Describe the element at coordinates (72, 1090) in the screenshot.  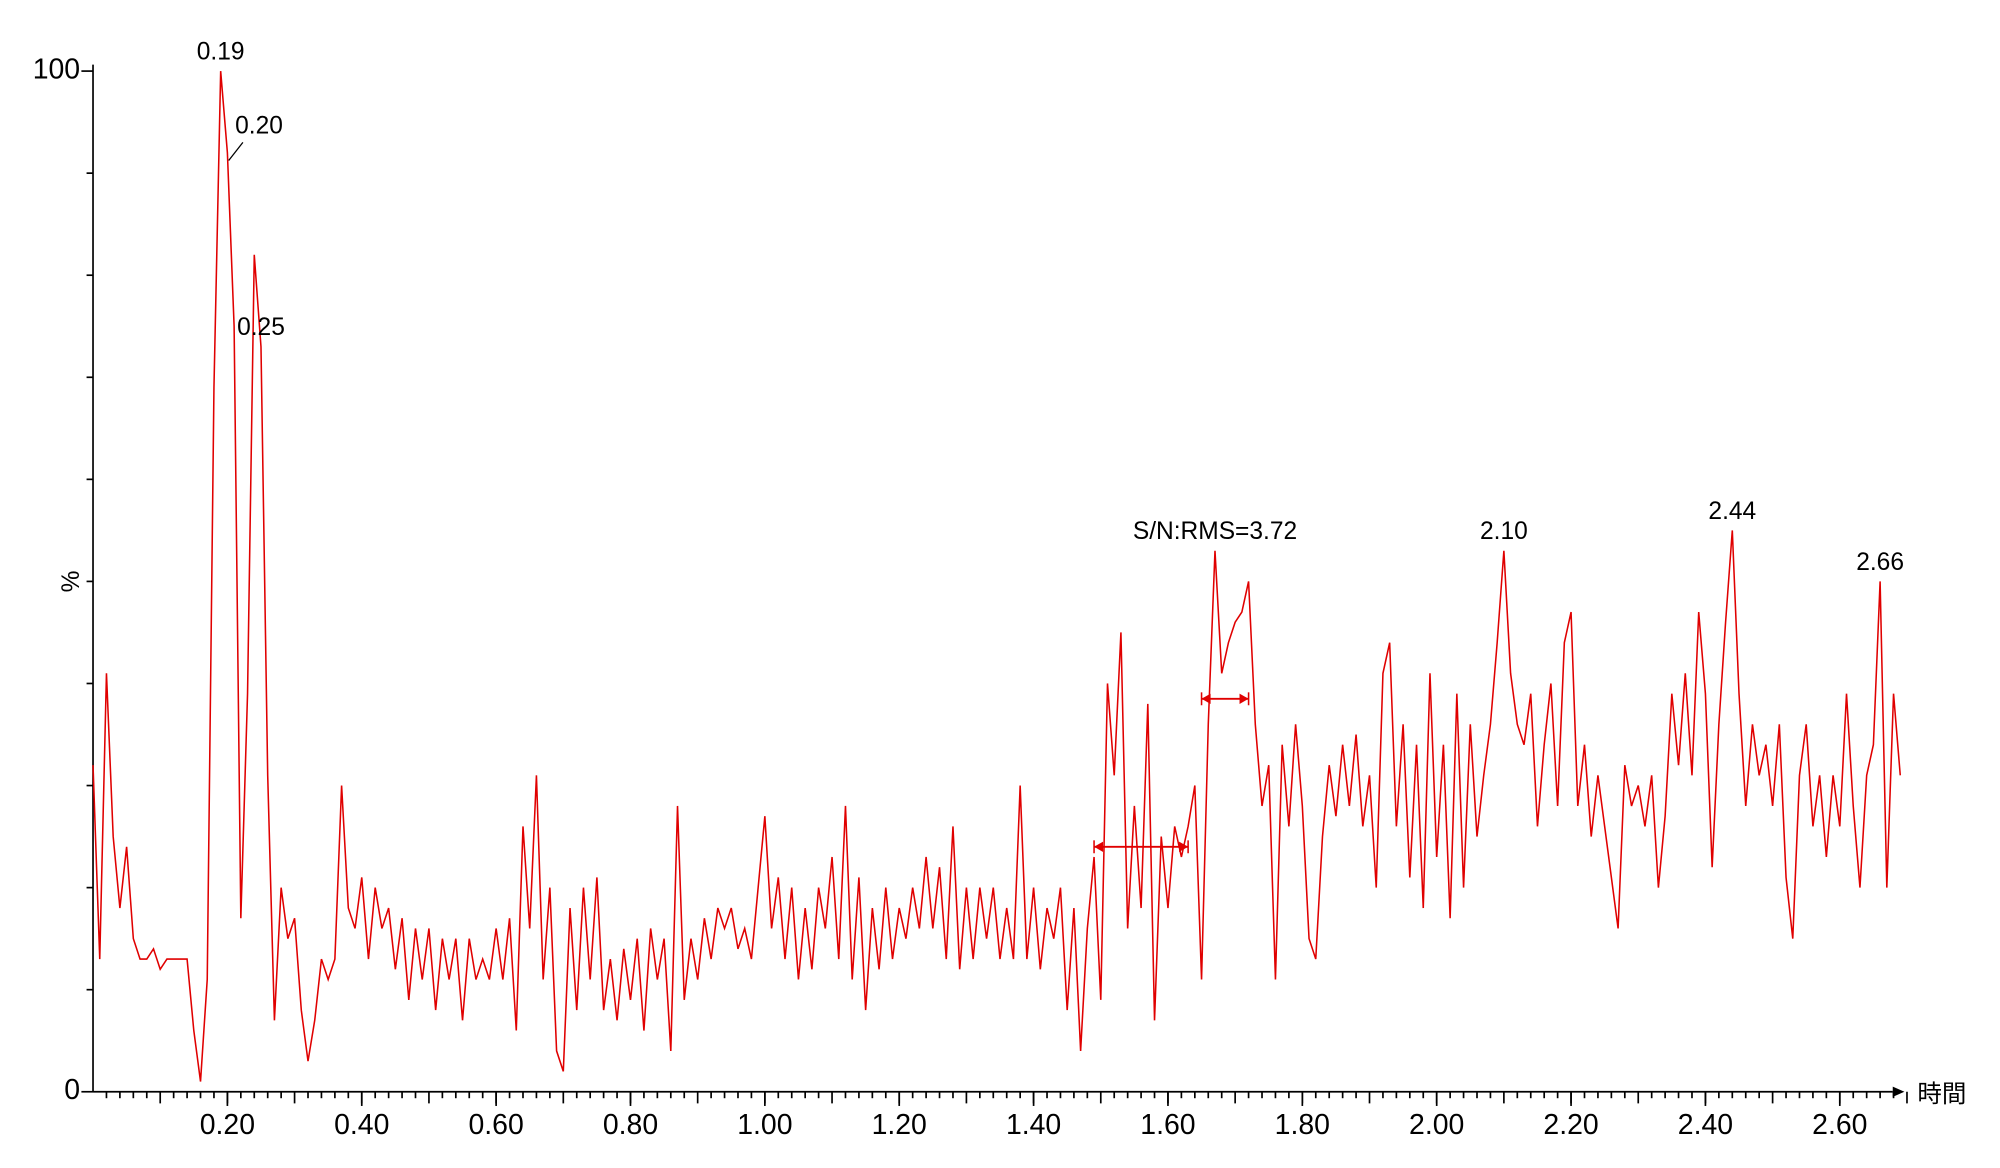
I see `y-tick-label: 0` at that location.